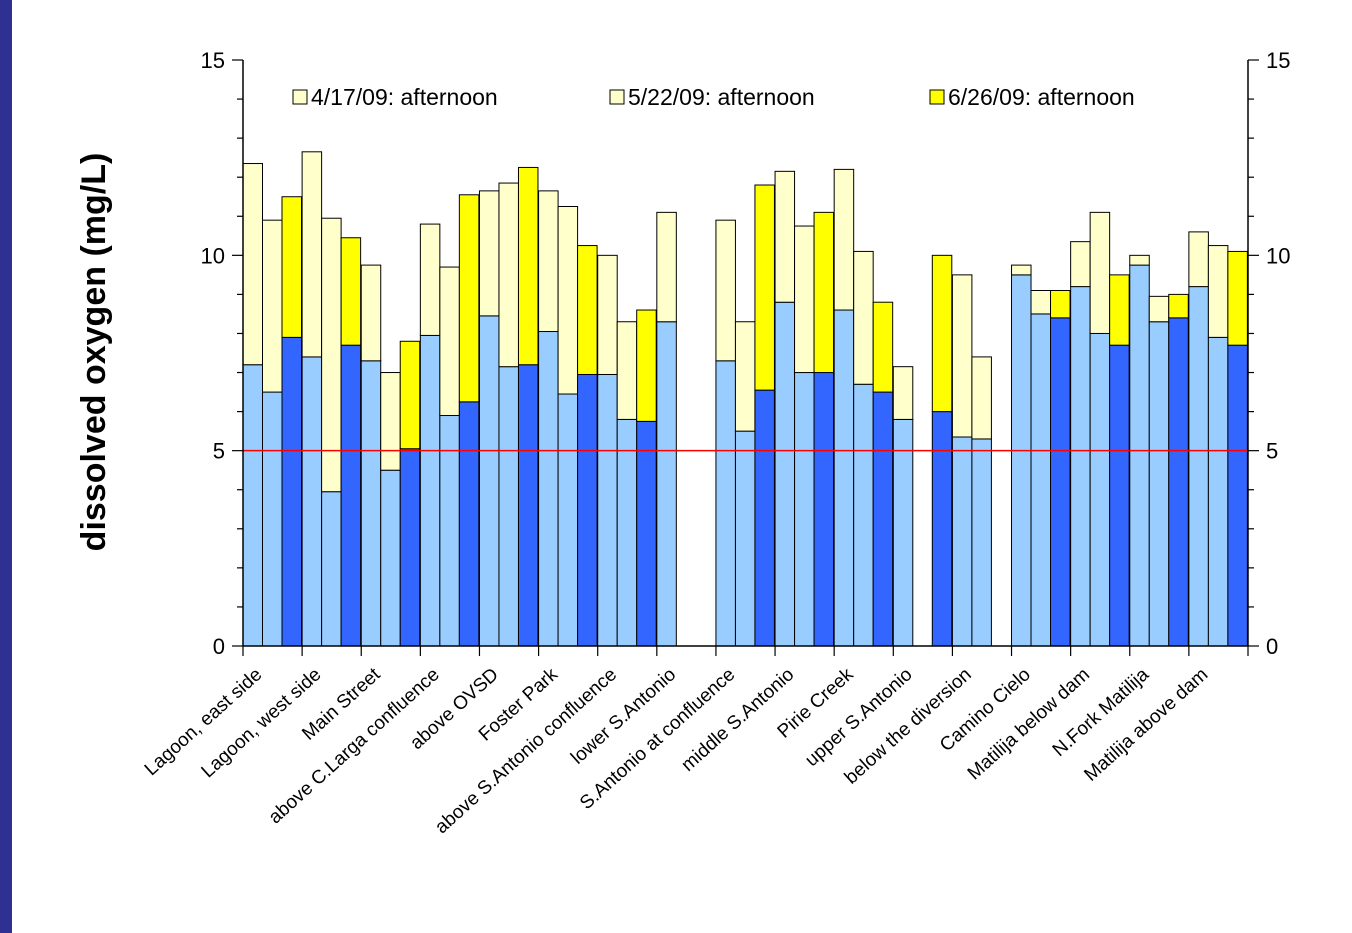 The height and width of the screenshot is (933, 1352). What do you see at coordinates (219, 451) in the screenshot?
I see `y-tick-label-left: 5` at bounding box center [219, 451].